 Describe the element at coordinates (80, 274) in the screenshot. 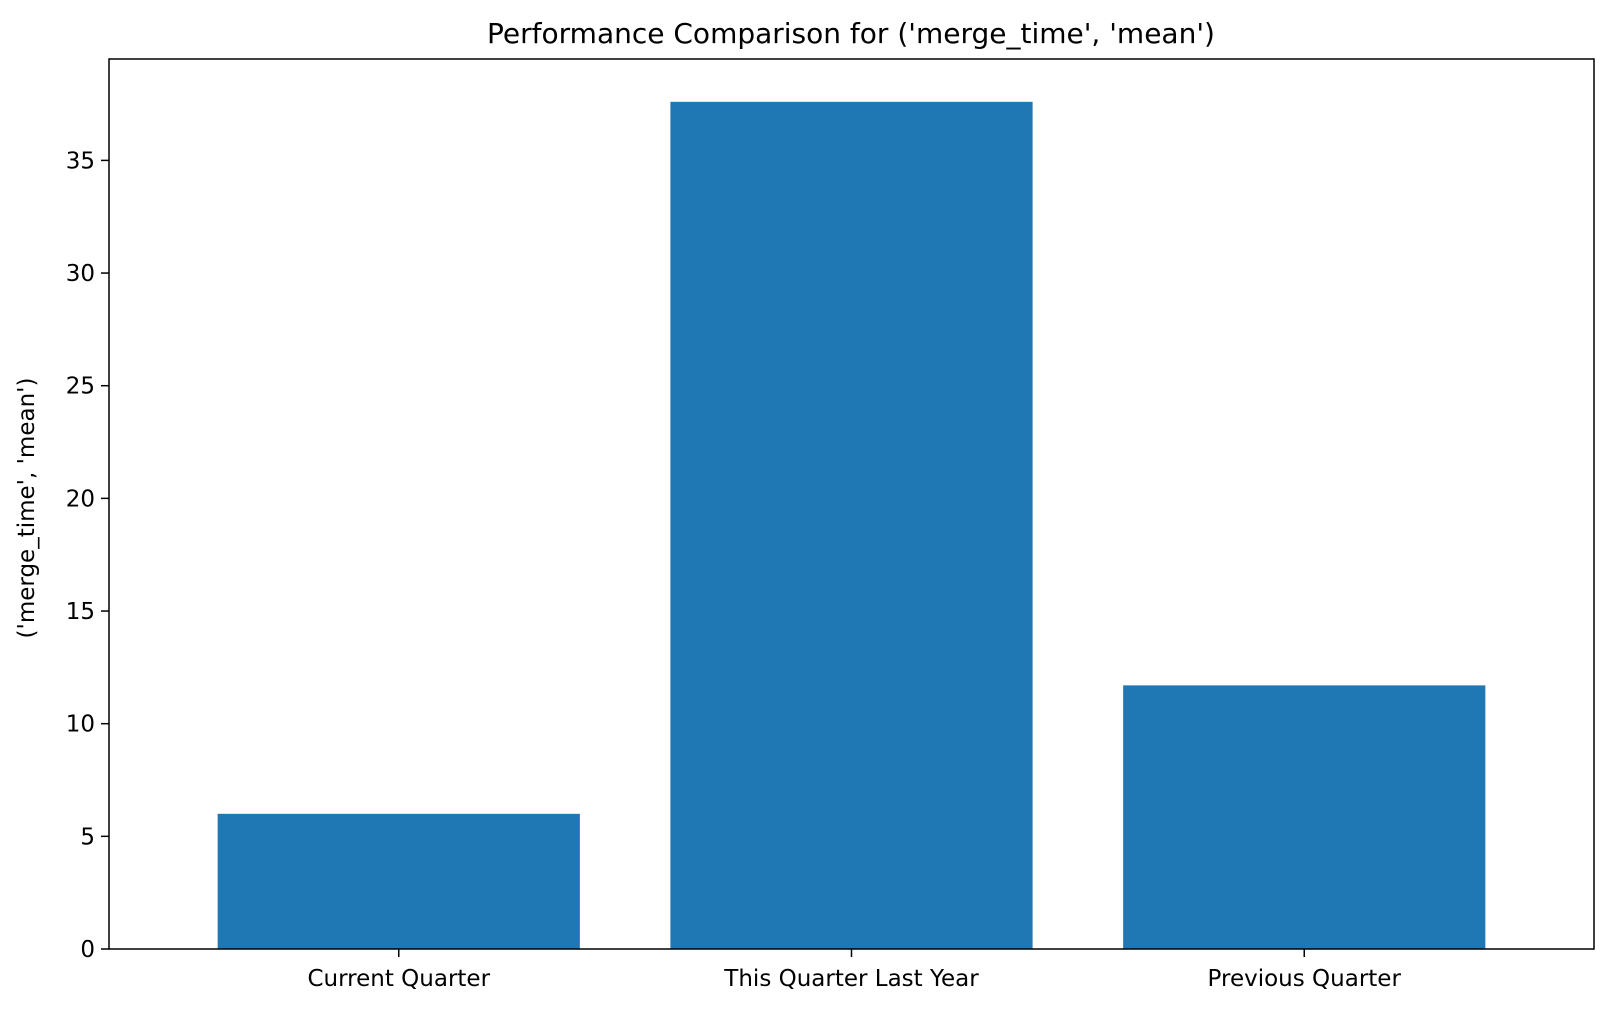

I see `y-tick-label: 30` at that location.